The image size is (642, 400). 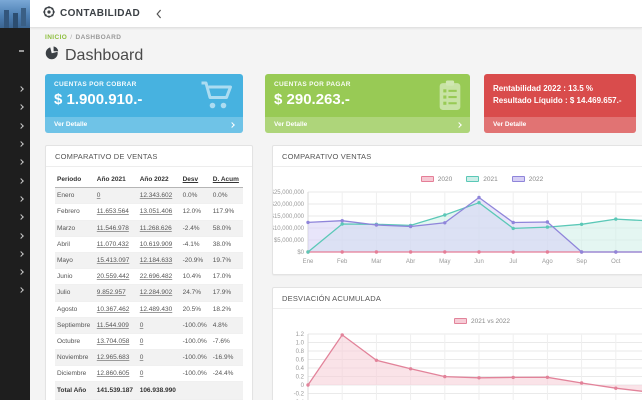 What do you see at coordinates (64, 244) in the screenshot?
I see `period-cell: Abril` at bounding box center [64, 244].